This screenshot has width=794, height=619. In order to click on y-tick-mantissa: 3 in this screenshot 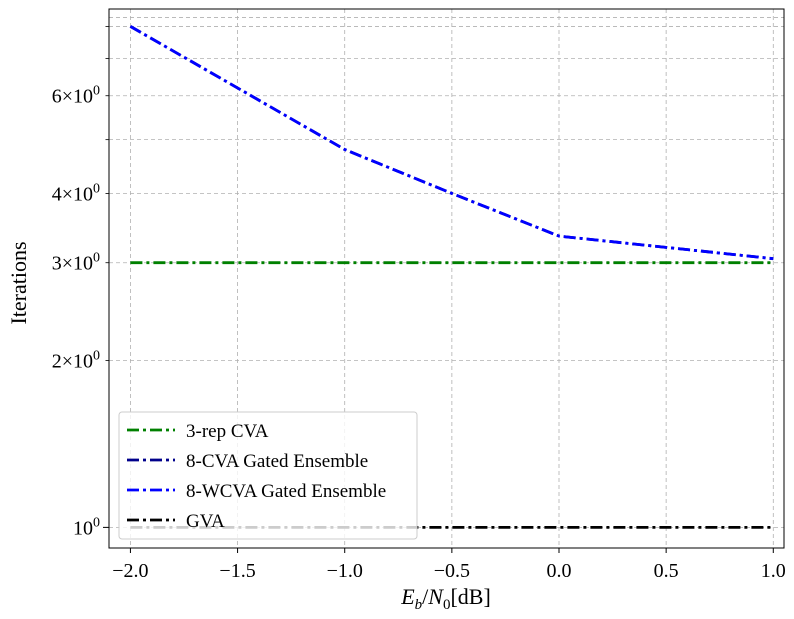, I will do `click(57, 264)`.